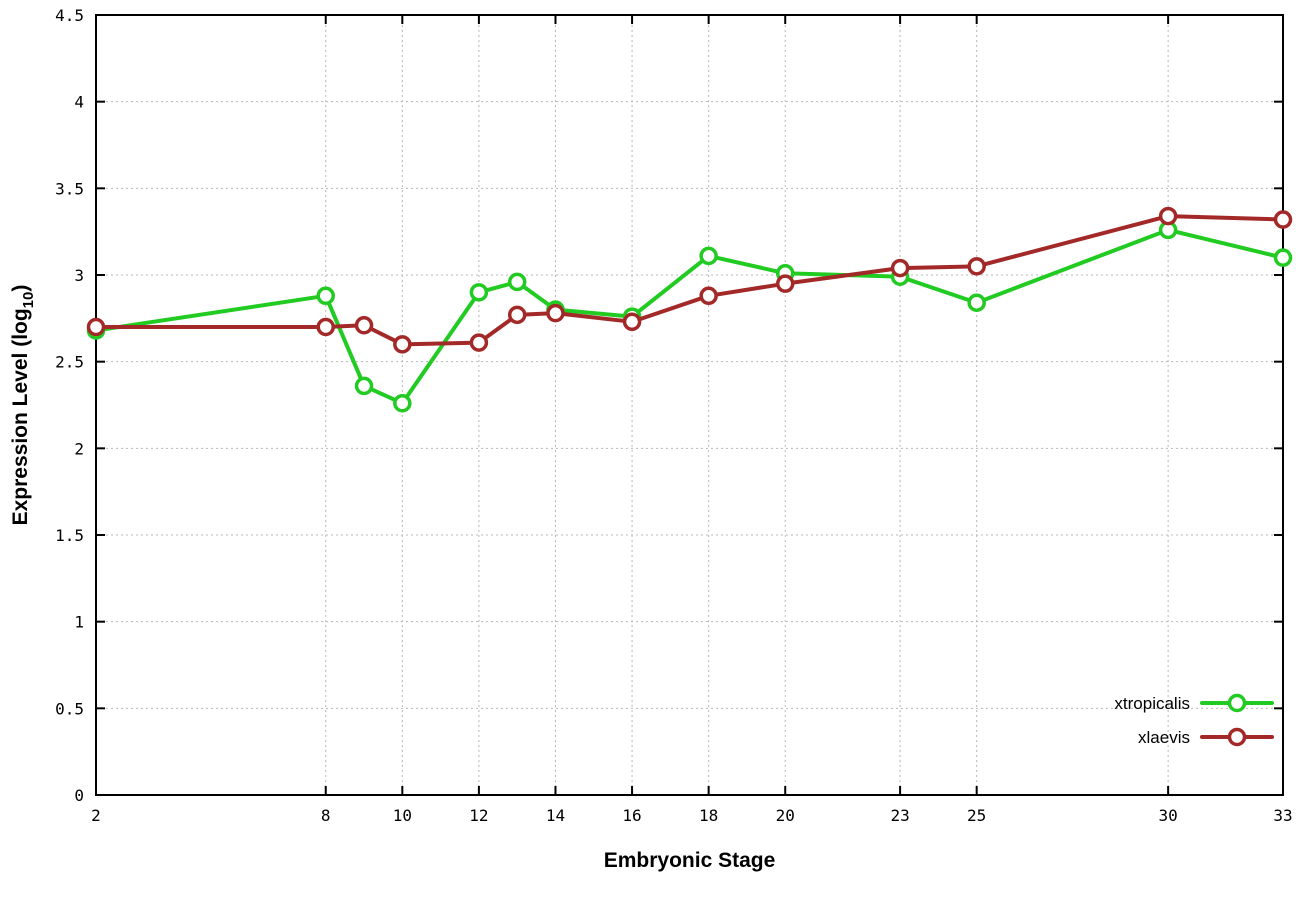 The image size is (1296, 907). What do you see at coordinates (785, 815) in the screenshot?
I see `x-tick-label: 20` at bounding box center [785, 815].